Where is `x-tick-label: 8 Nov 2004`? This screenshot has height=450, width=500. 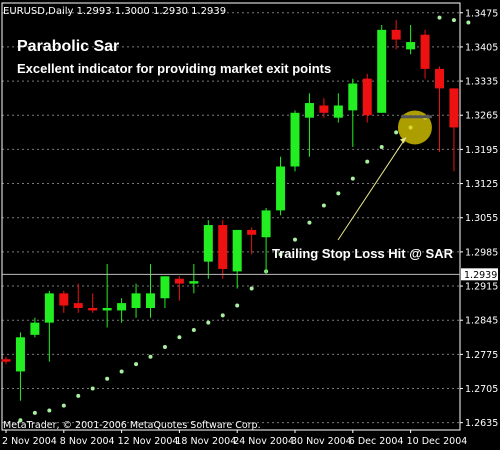
x-tick-label: 8 Nov 2004 is located at coordinates (87, 441).